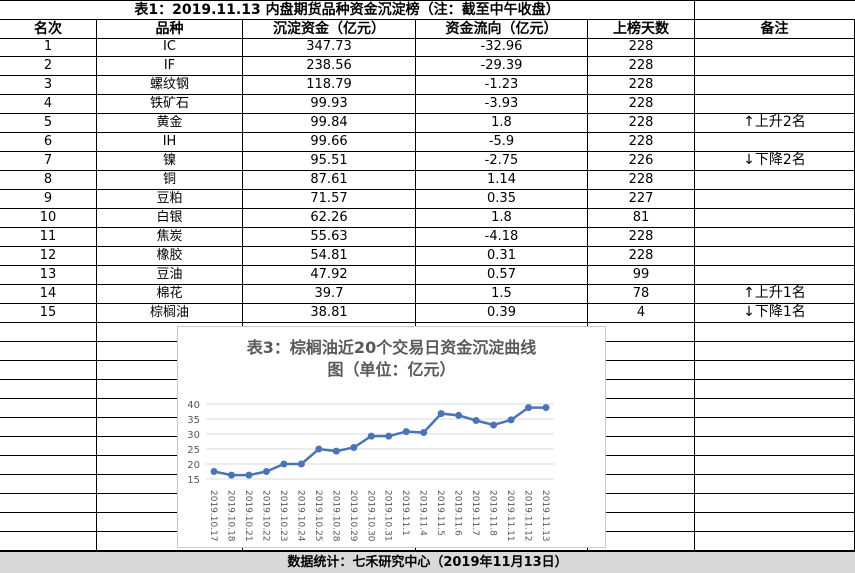 The width and height of the screenshot is (855, 573). What do you see at coordinates (170, 218) in the screenshot?
I see `cell-variety: 白银` at bounding box center [170, 218].